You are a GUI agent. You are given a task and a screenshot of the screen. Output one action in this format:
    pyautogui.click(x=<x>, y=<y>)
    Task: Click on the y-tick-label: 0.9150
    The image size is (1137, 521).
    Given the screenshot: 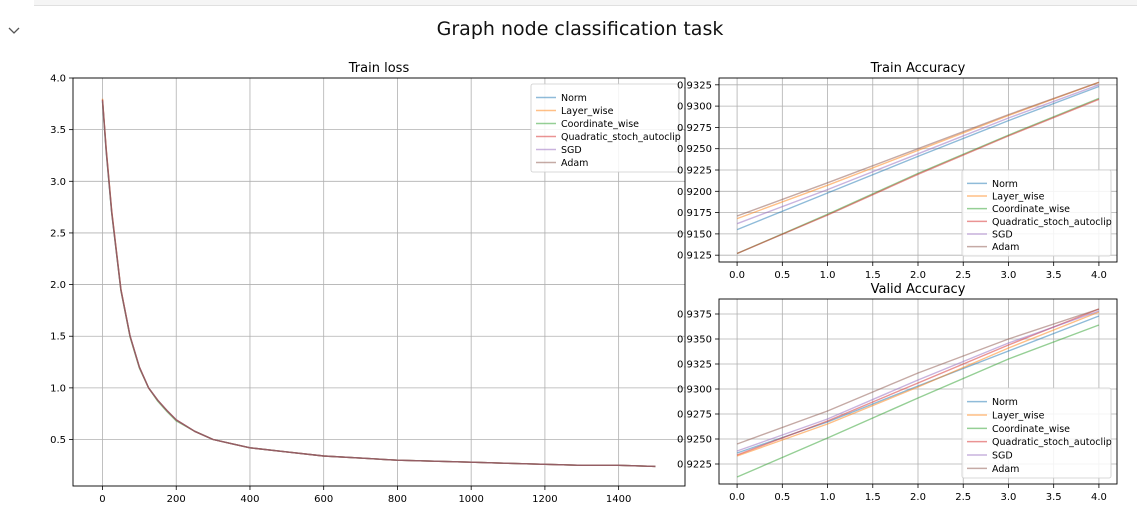 What is the action you would take?
    pyautogui.click(x=694, y=234)
    